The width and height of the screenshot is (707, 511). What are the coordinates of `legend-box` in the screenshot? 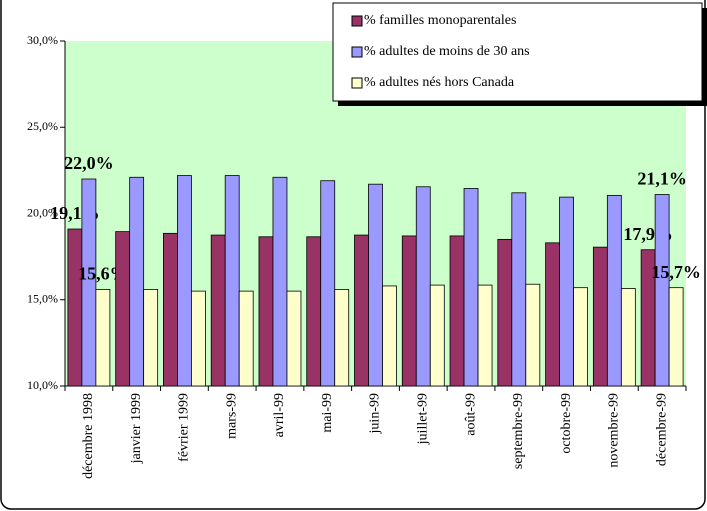 It's located at (517, 52).